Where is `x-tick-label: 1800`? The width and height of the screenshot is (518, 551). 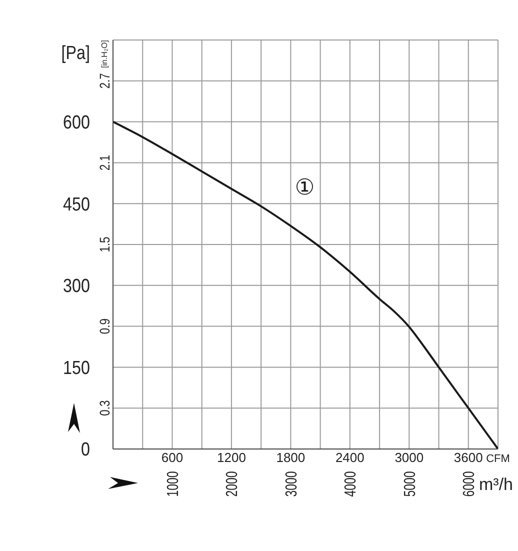
x-tick-label: 1800 is located at coordinates (291, 457).